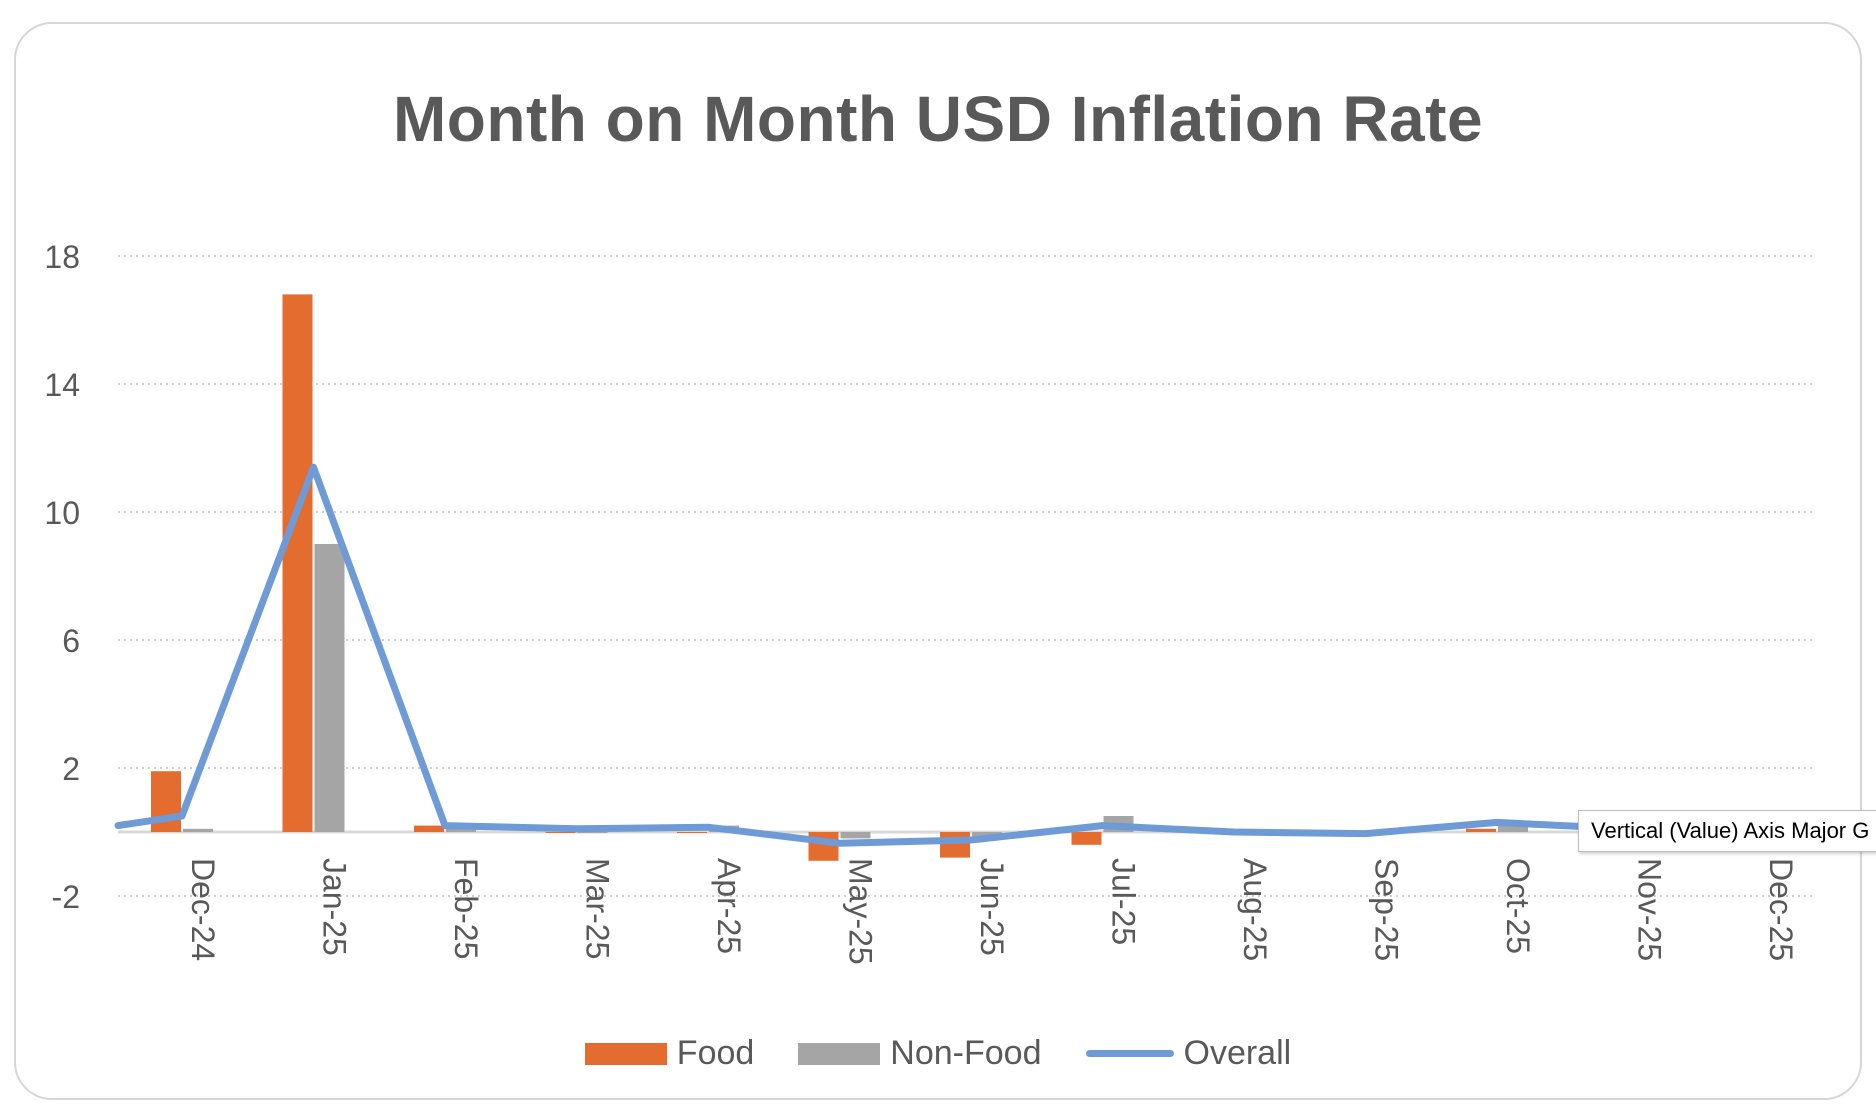  I want to click on legend-swatch-non-food, so click(839, 1053).